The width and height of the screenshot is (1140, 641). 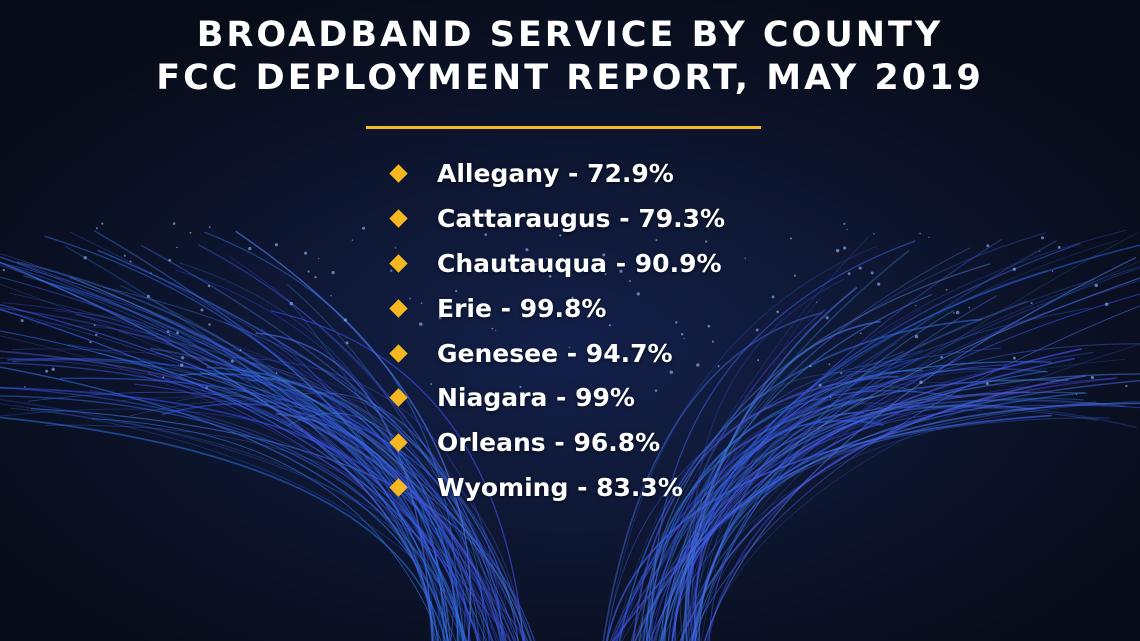 What do you see at coordinates (522, 308) in the screenshot?
I see `county-text: Erie - 99.8%` at bounding box center [522, 308].